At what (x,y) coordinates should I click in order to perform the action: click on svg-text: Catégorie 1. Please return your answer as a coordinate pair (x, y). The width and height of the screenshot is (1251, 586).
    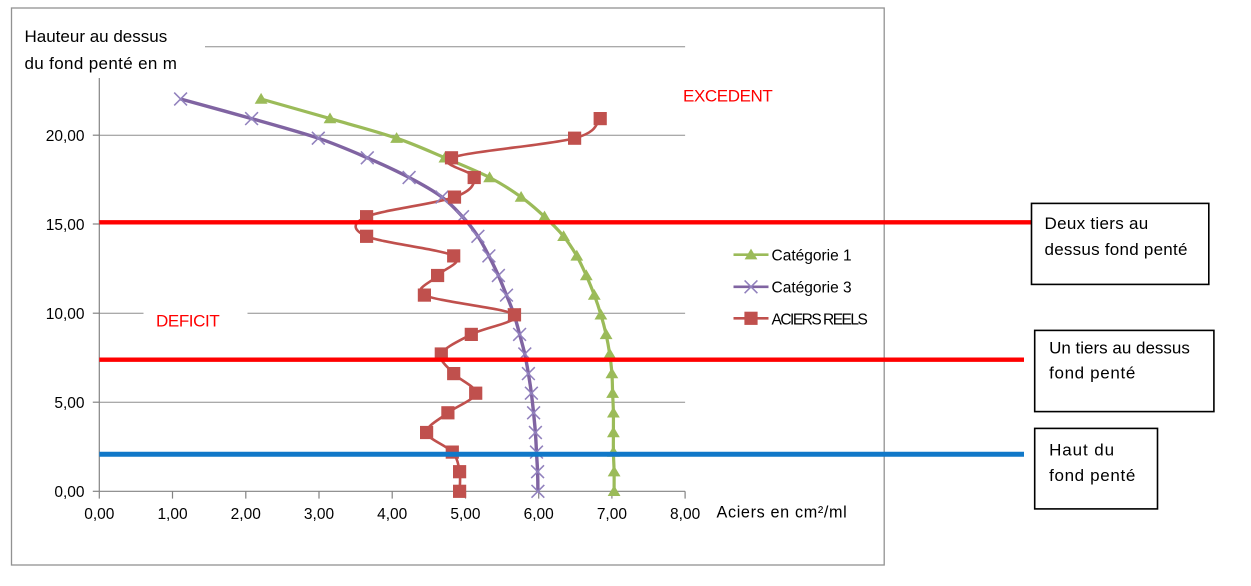
    Looking at the image, I should click on (812, 255).